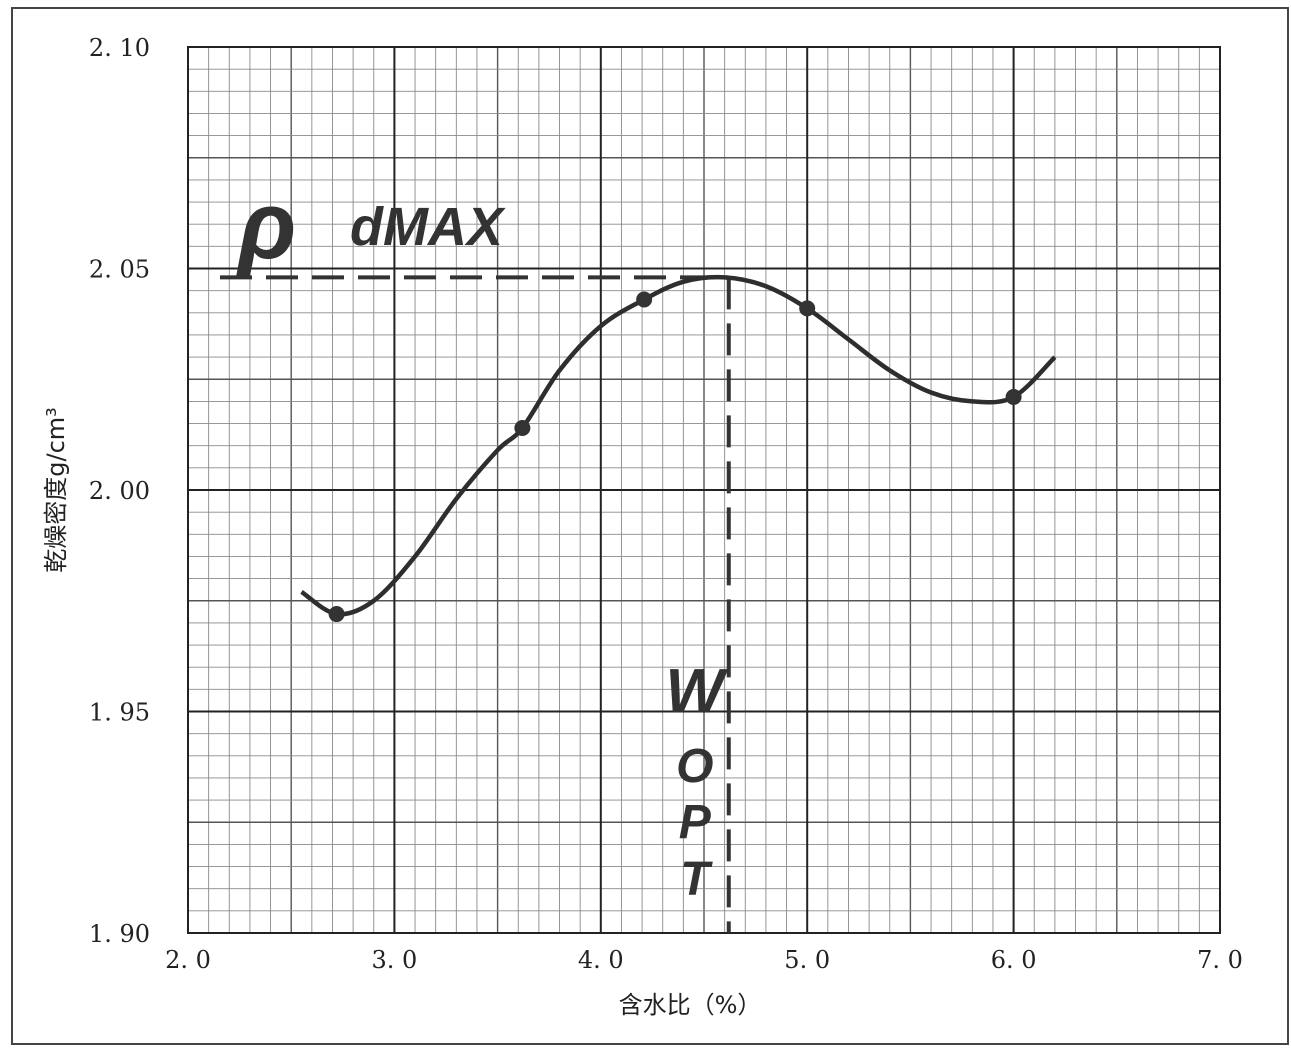 The width and height of the screenshot is (1291, 1050). I want to click on y-tick-label: 1. 90, so click(119, 934).